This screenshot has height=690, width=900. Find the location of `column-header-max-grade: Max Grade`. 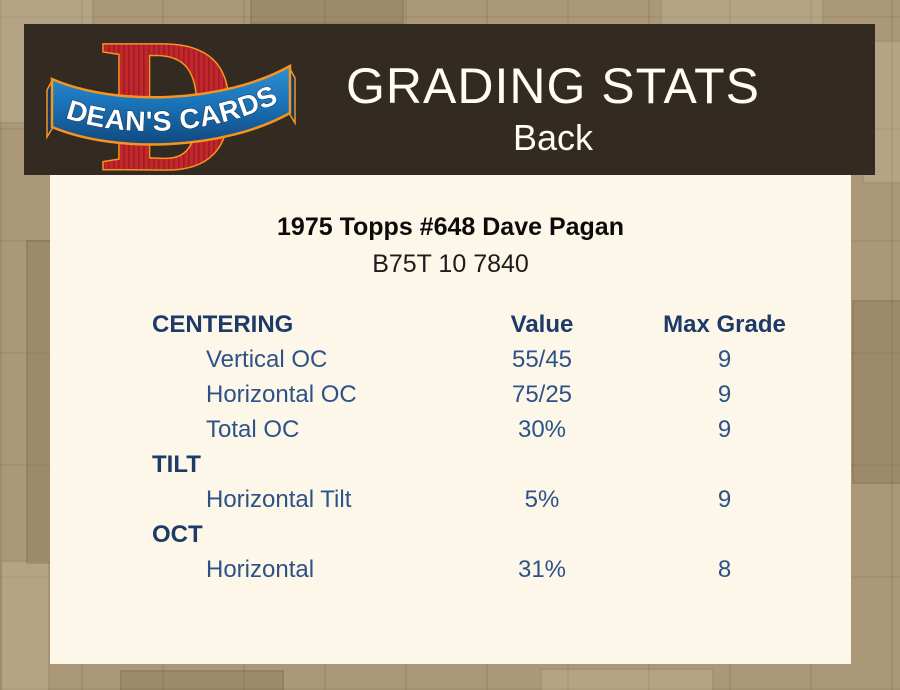

column-header-max-grade: Max Grade is located at coordinates (724, 324).